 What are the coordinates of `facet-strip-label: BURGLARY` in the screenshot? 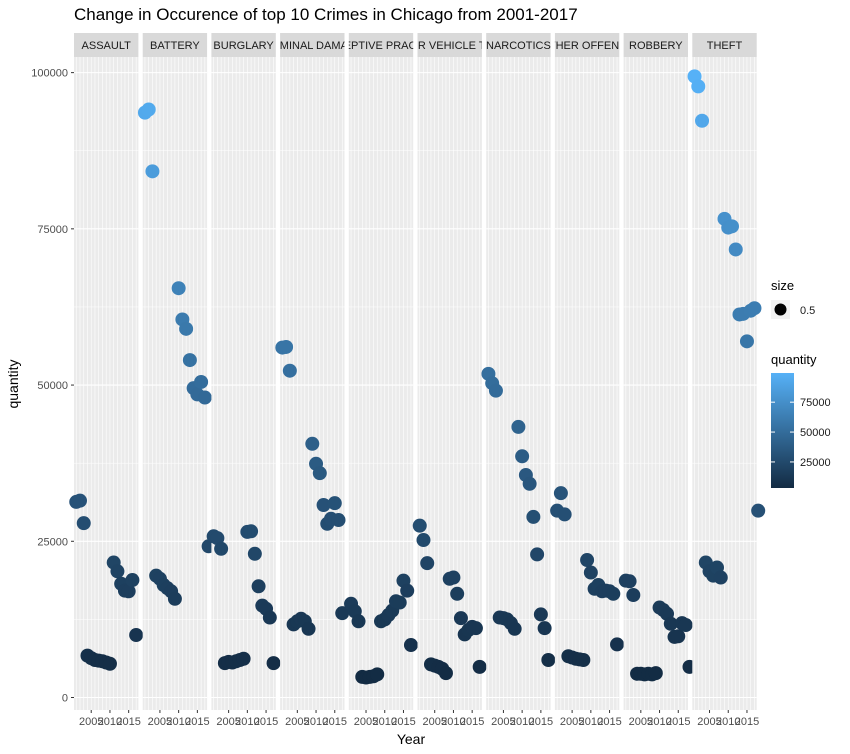 It's located at (243, 46).